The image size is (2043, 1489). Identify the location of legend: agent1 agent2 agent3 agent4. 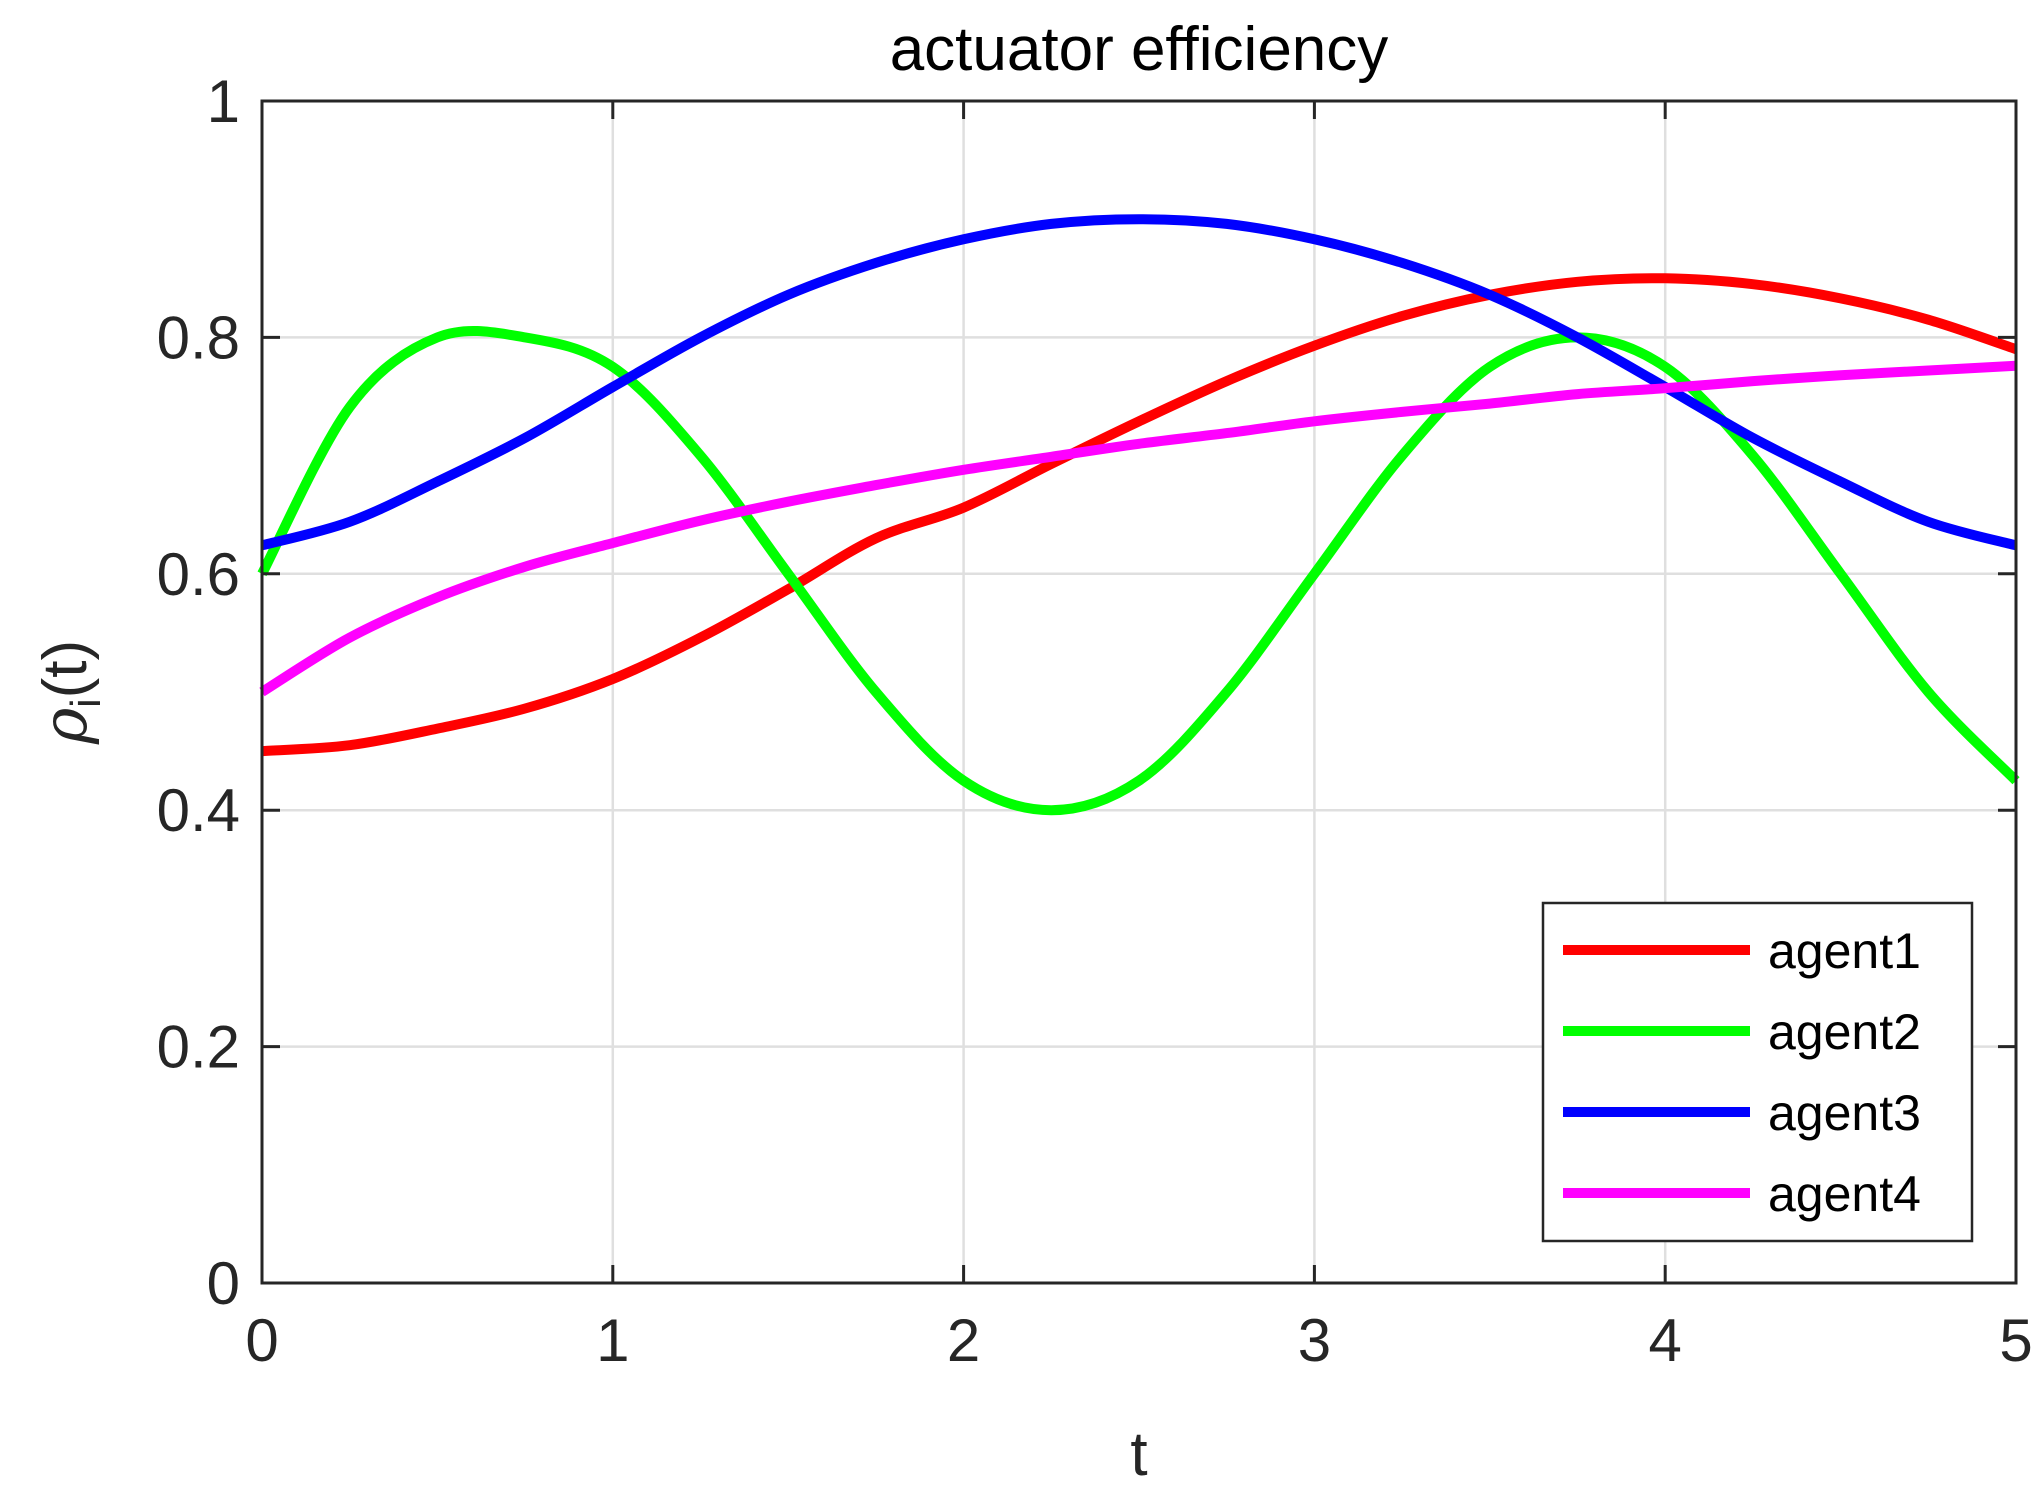
(1757, 1072).